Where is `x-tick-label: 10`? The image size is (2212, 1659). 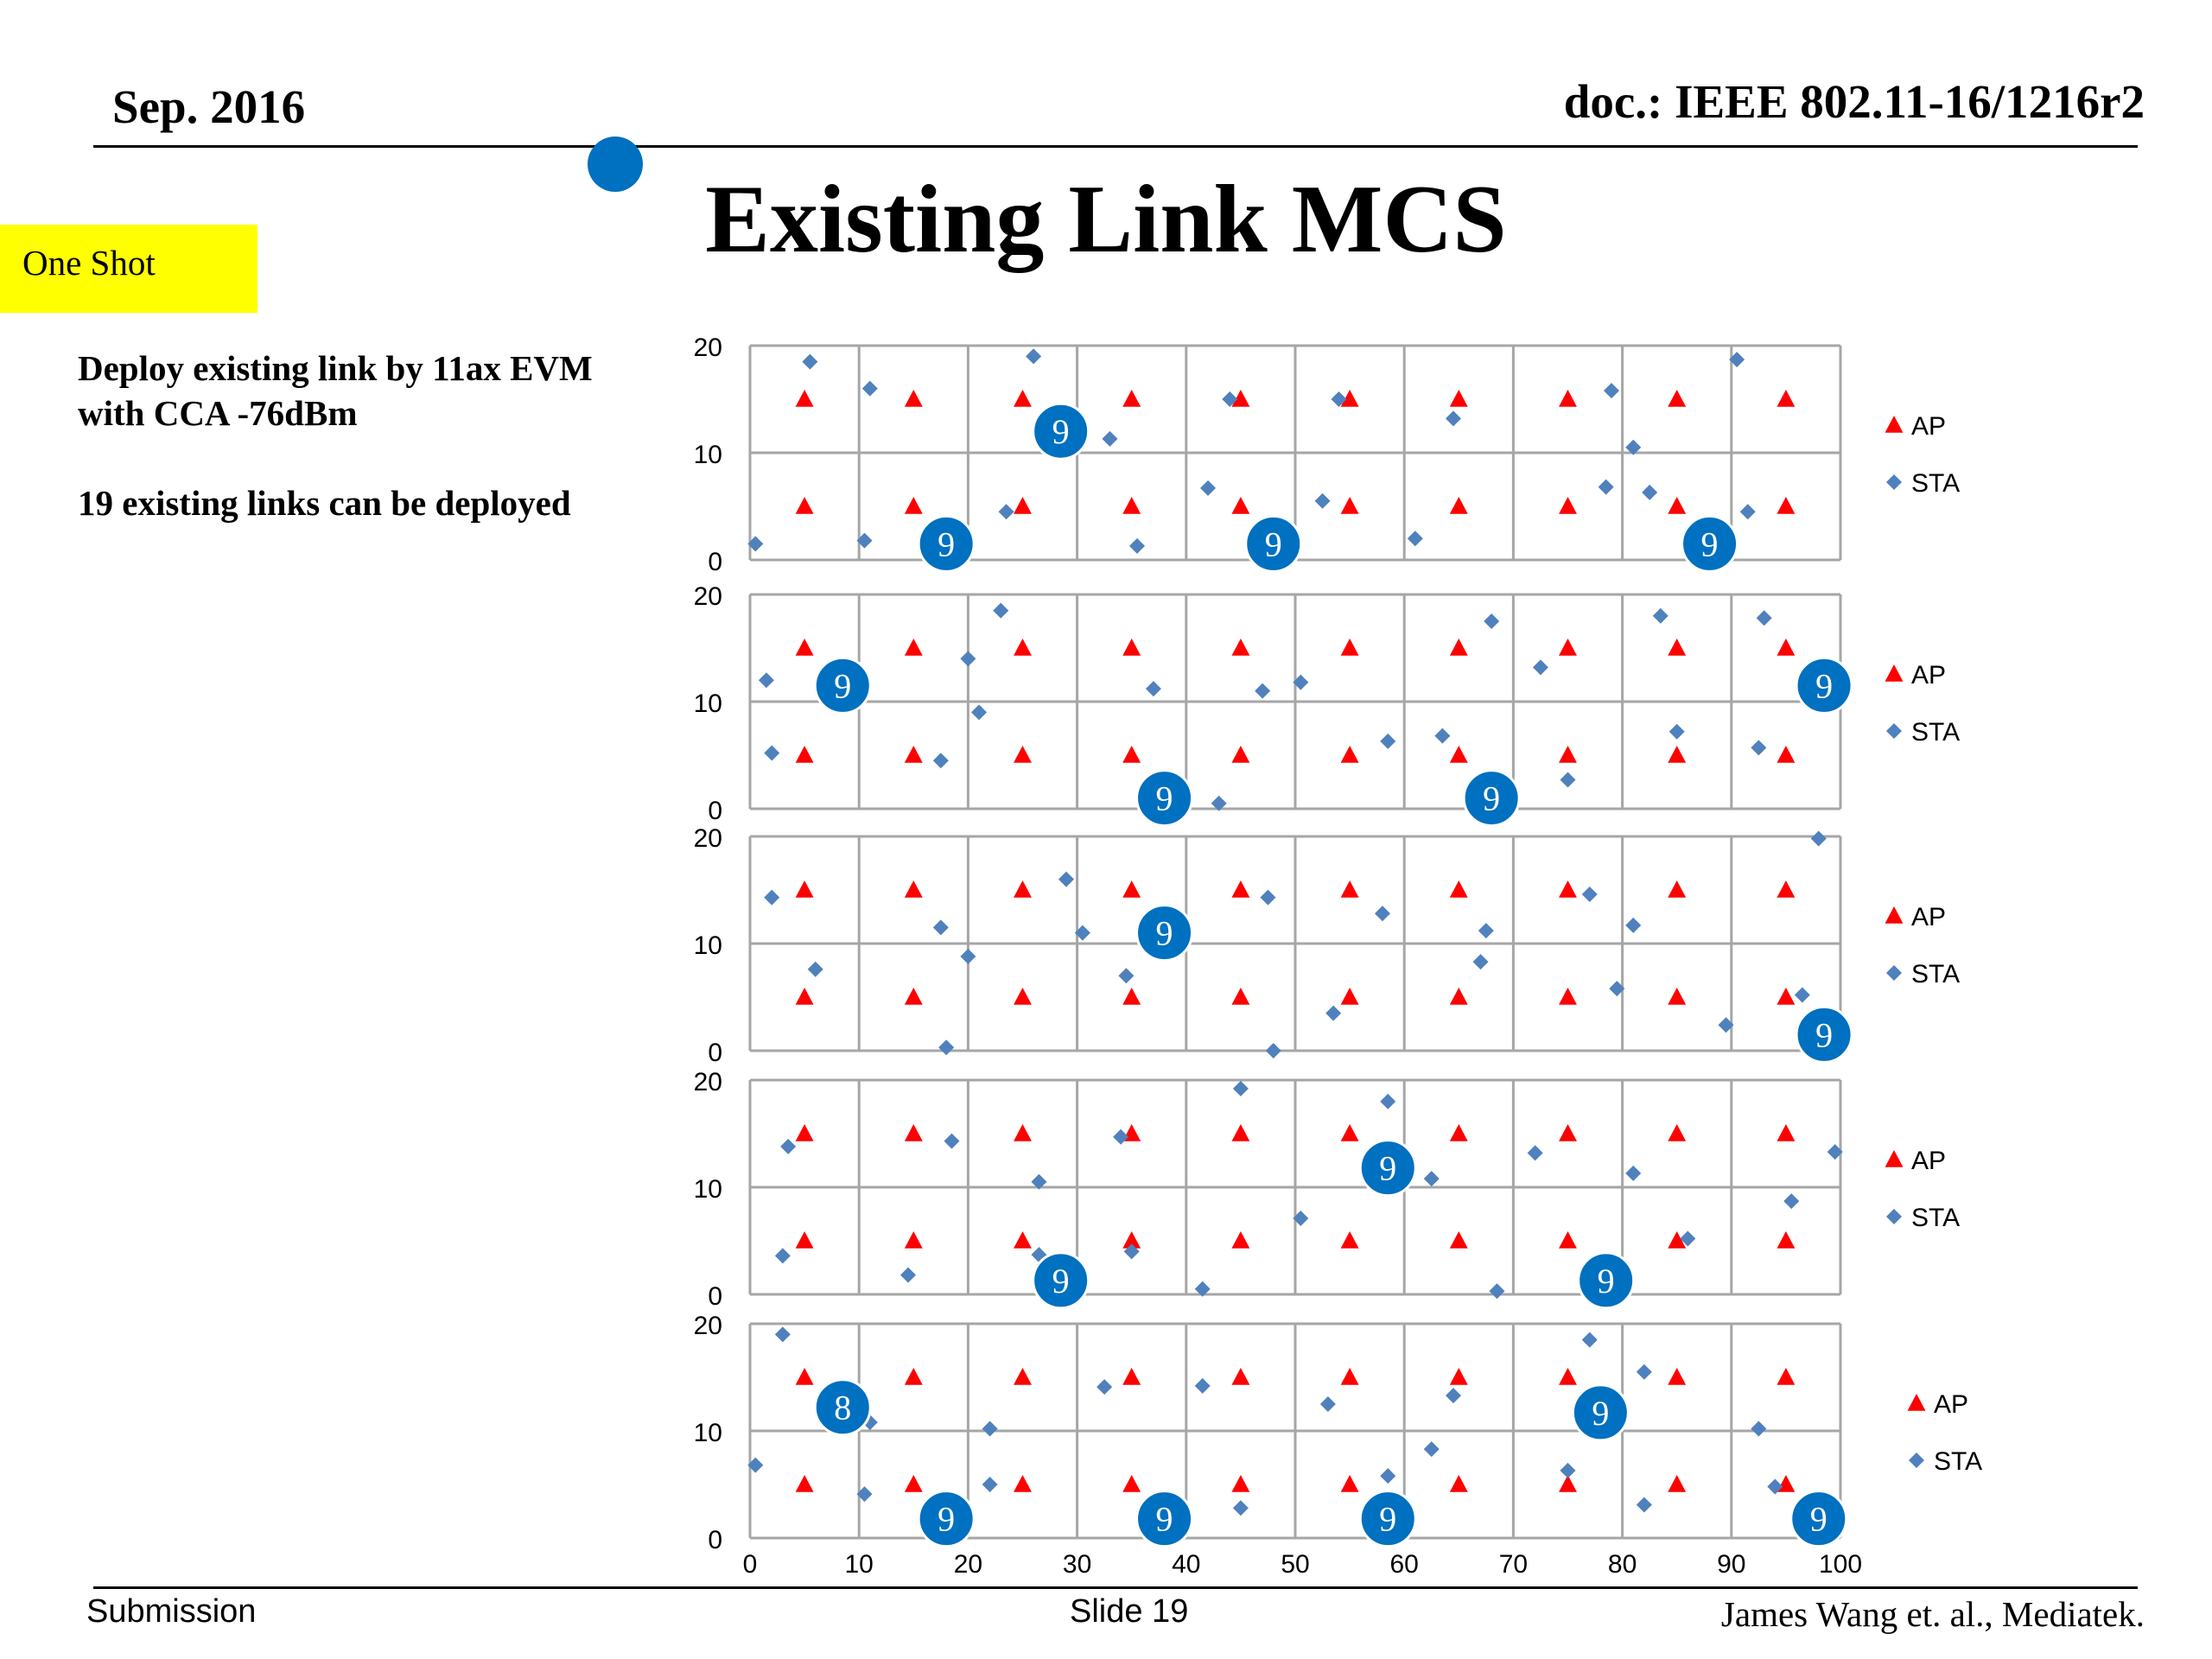
x-tick-label: 10 is located at coordinates (859, 1564).